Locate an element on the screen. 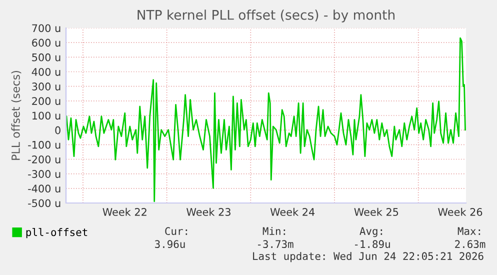 This screenshot has width=497, height=275. y-tick-label: -200 u is located at coordinates (44, 159).